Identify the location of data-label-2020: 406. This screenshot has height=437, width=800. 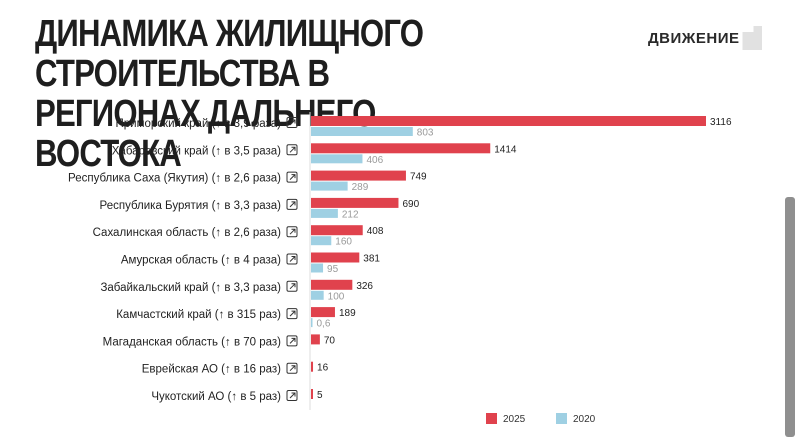
(374, 160).